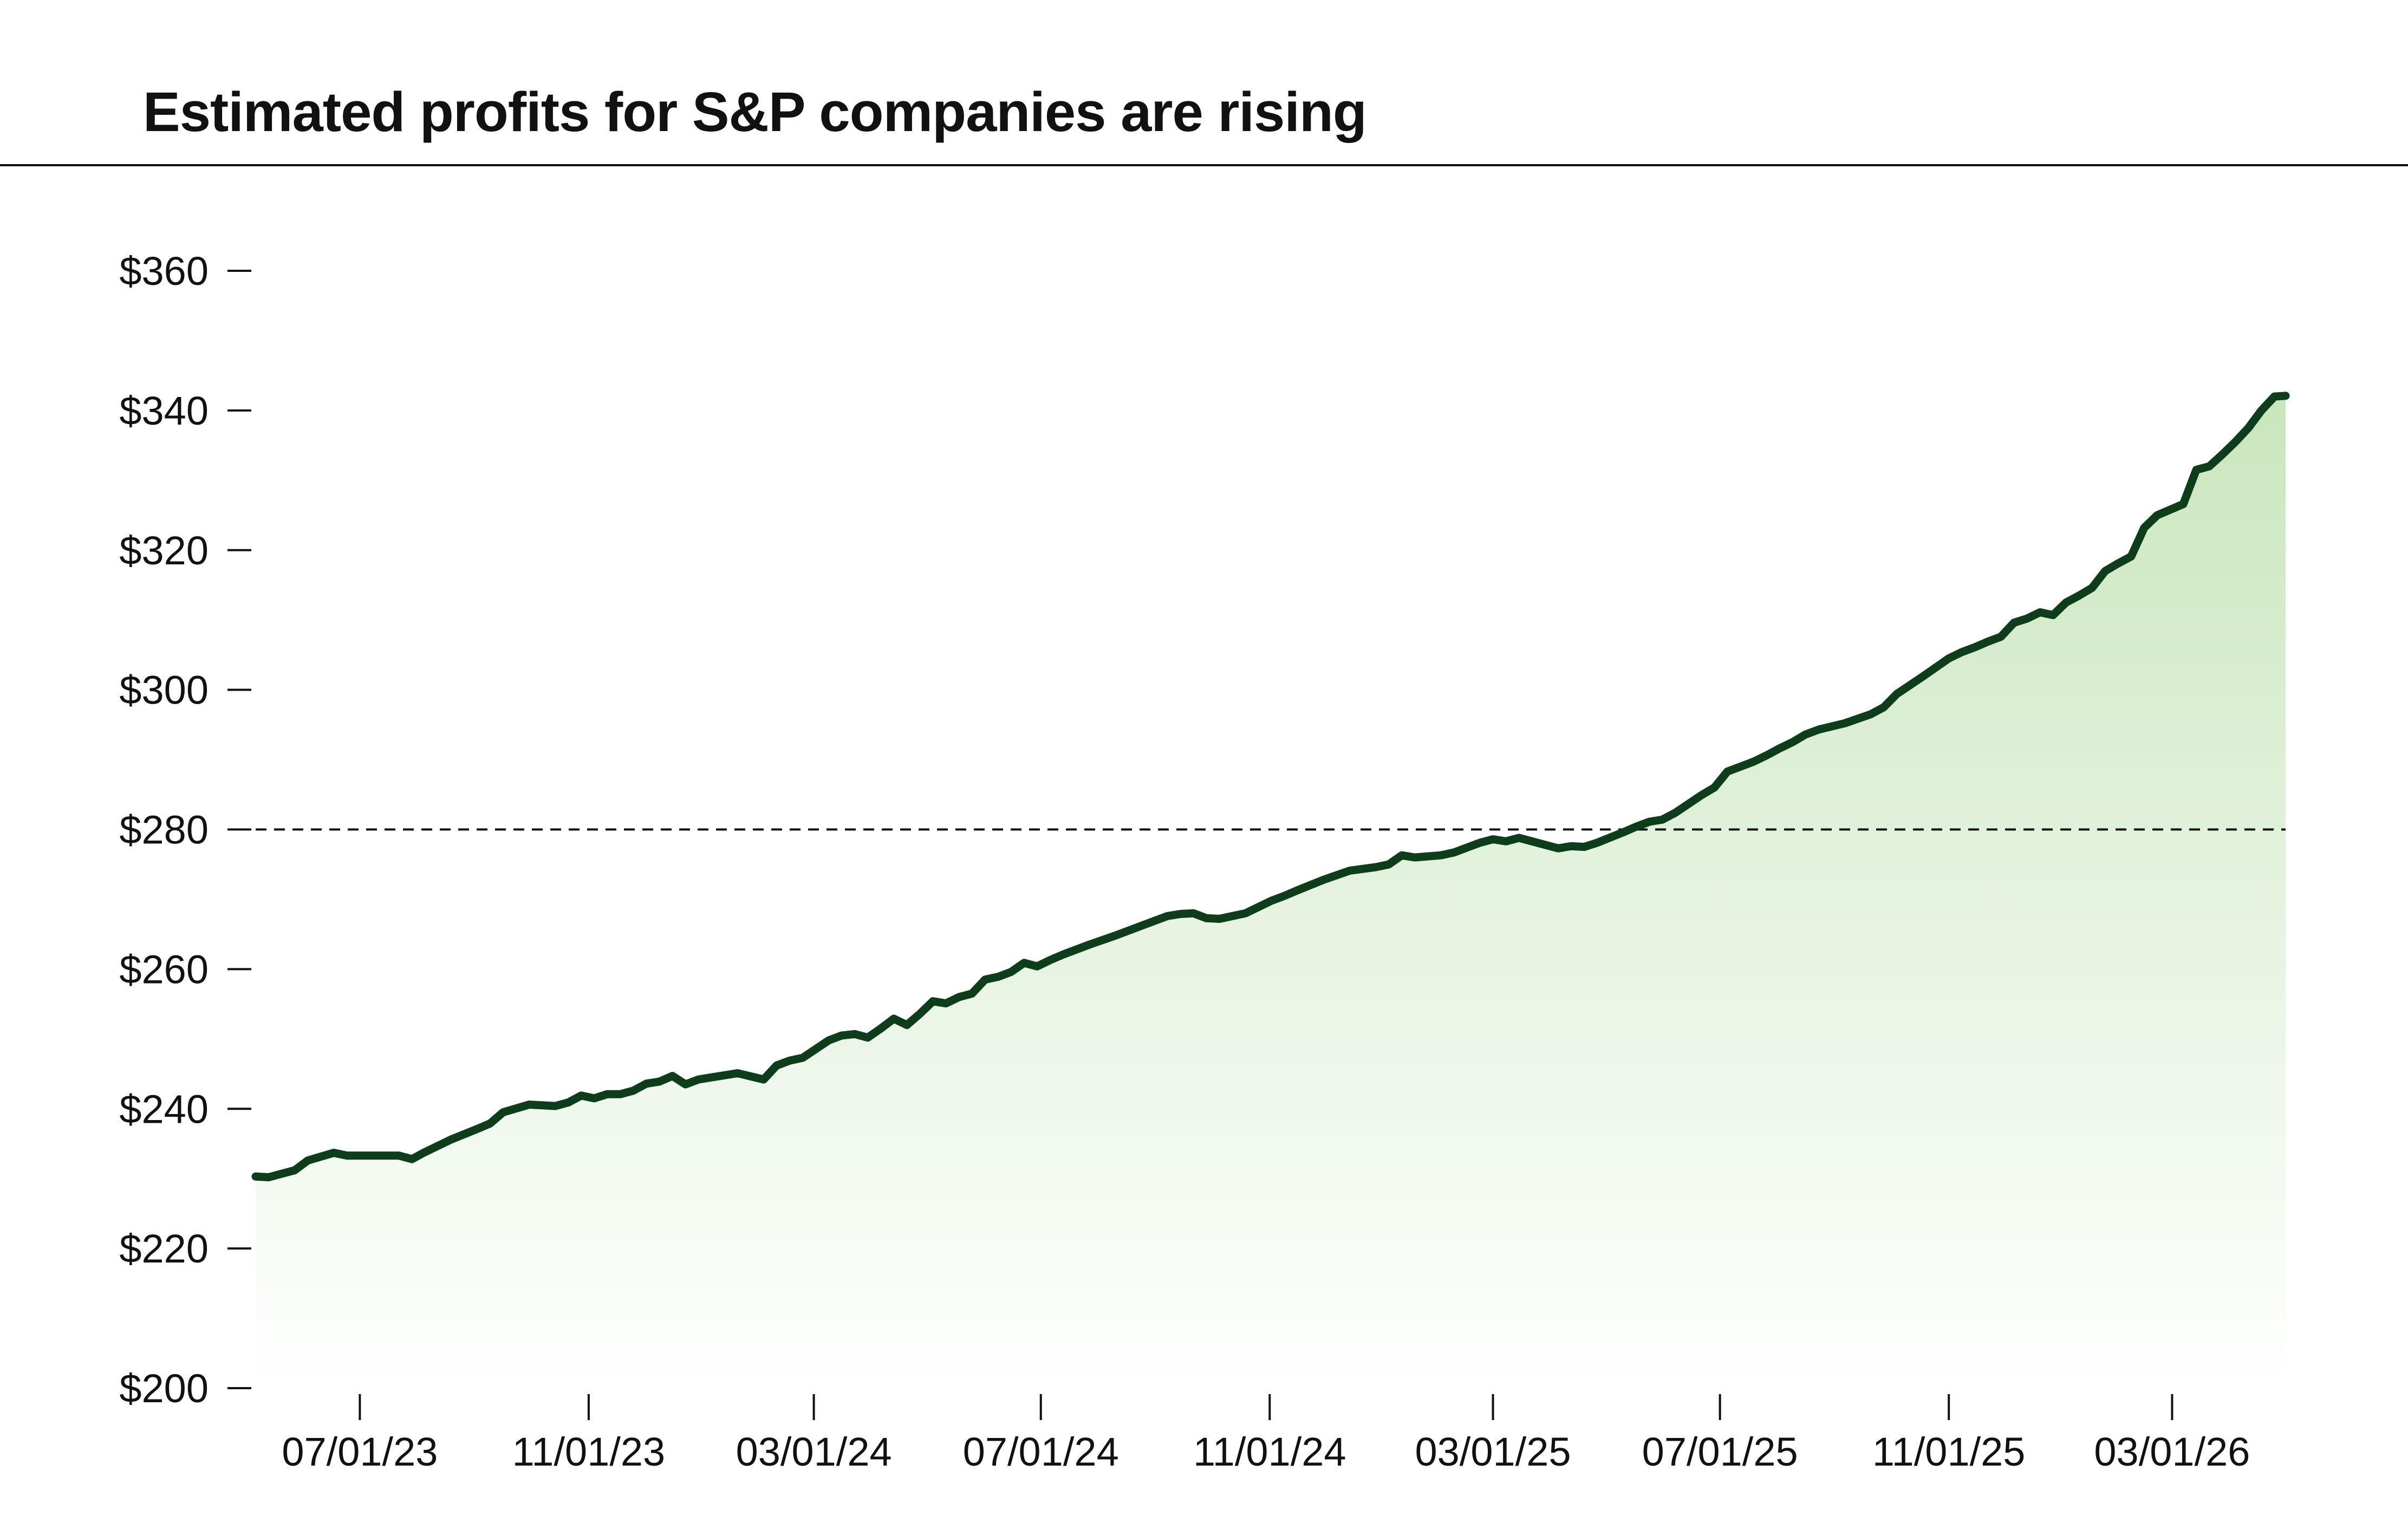 The height and width of the screenshot is (1536, 2408). What do you see at coordinates (360, 1452) in the screenshot?
I see `x-tick-label: 07/01/23` at bounding box center [360, 1452].